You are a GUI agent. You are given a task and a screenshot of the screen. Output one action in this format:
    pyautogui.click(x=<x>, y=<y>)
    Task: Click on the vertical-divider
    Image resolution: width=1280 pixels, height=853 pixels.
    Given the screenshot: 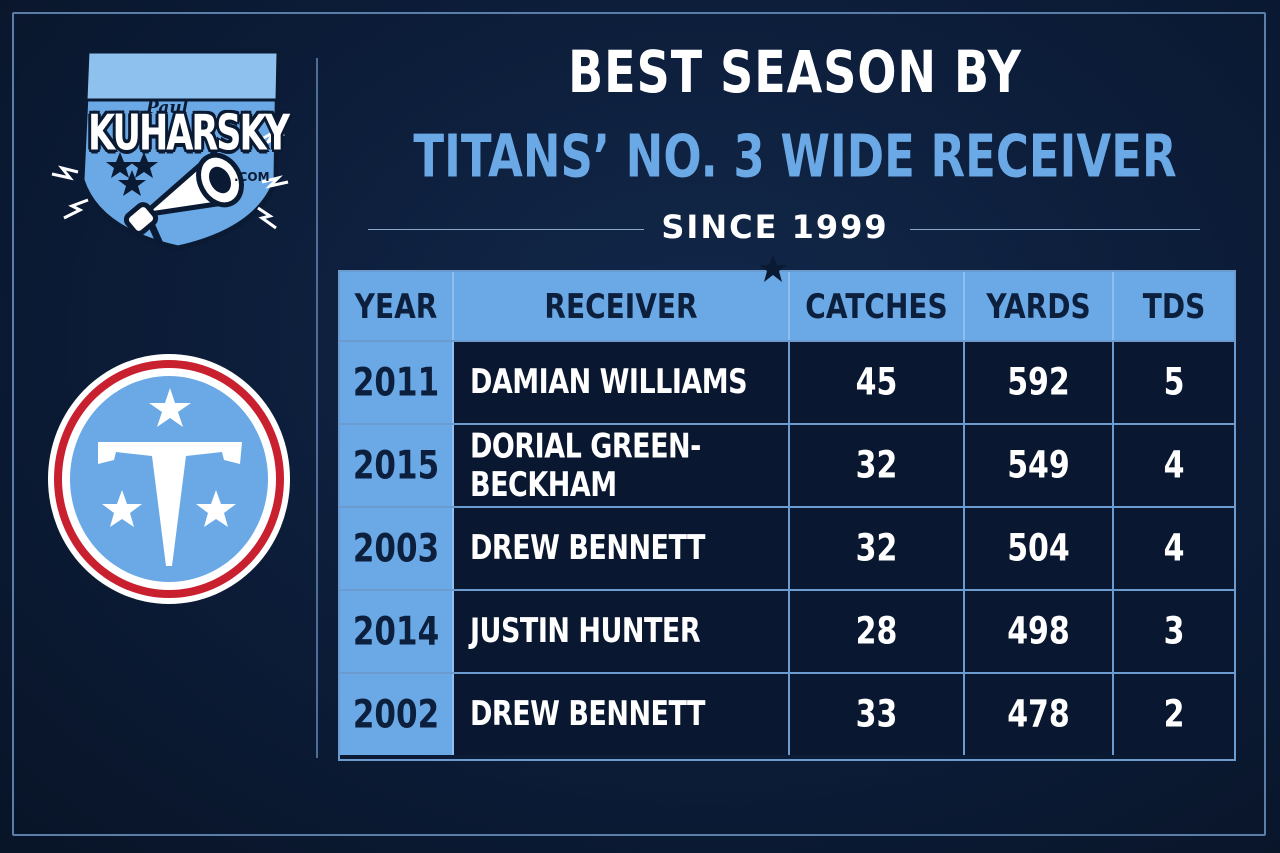 What is the action you would take?
    pyautogui.click(x=317, y=408)
    